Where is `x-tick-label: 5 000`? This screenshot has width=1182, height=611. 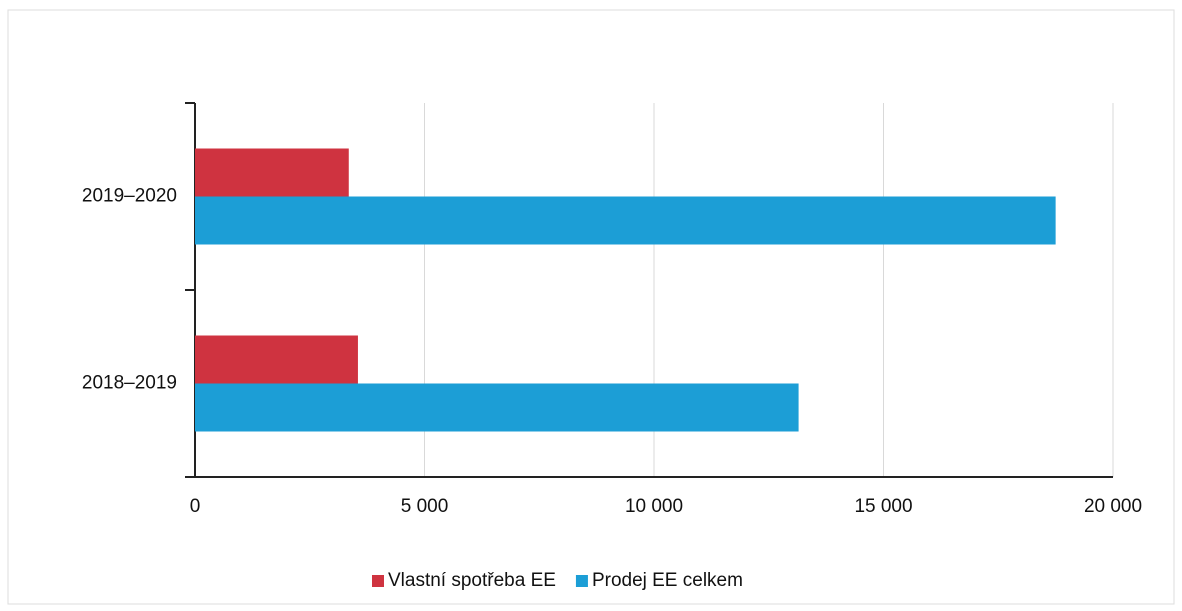
x-tick-label: 5 000 is located at coordinates (425, 506).